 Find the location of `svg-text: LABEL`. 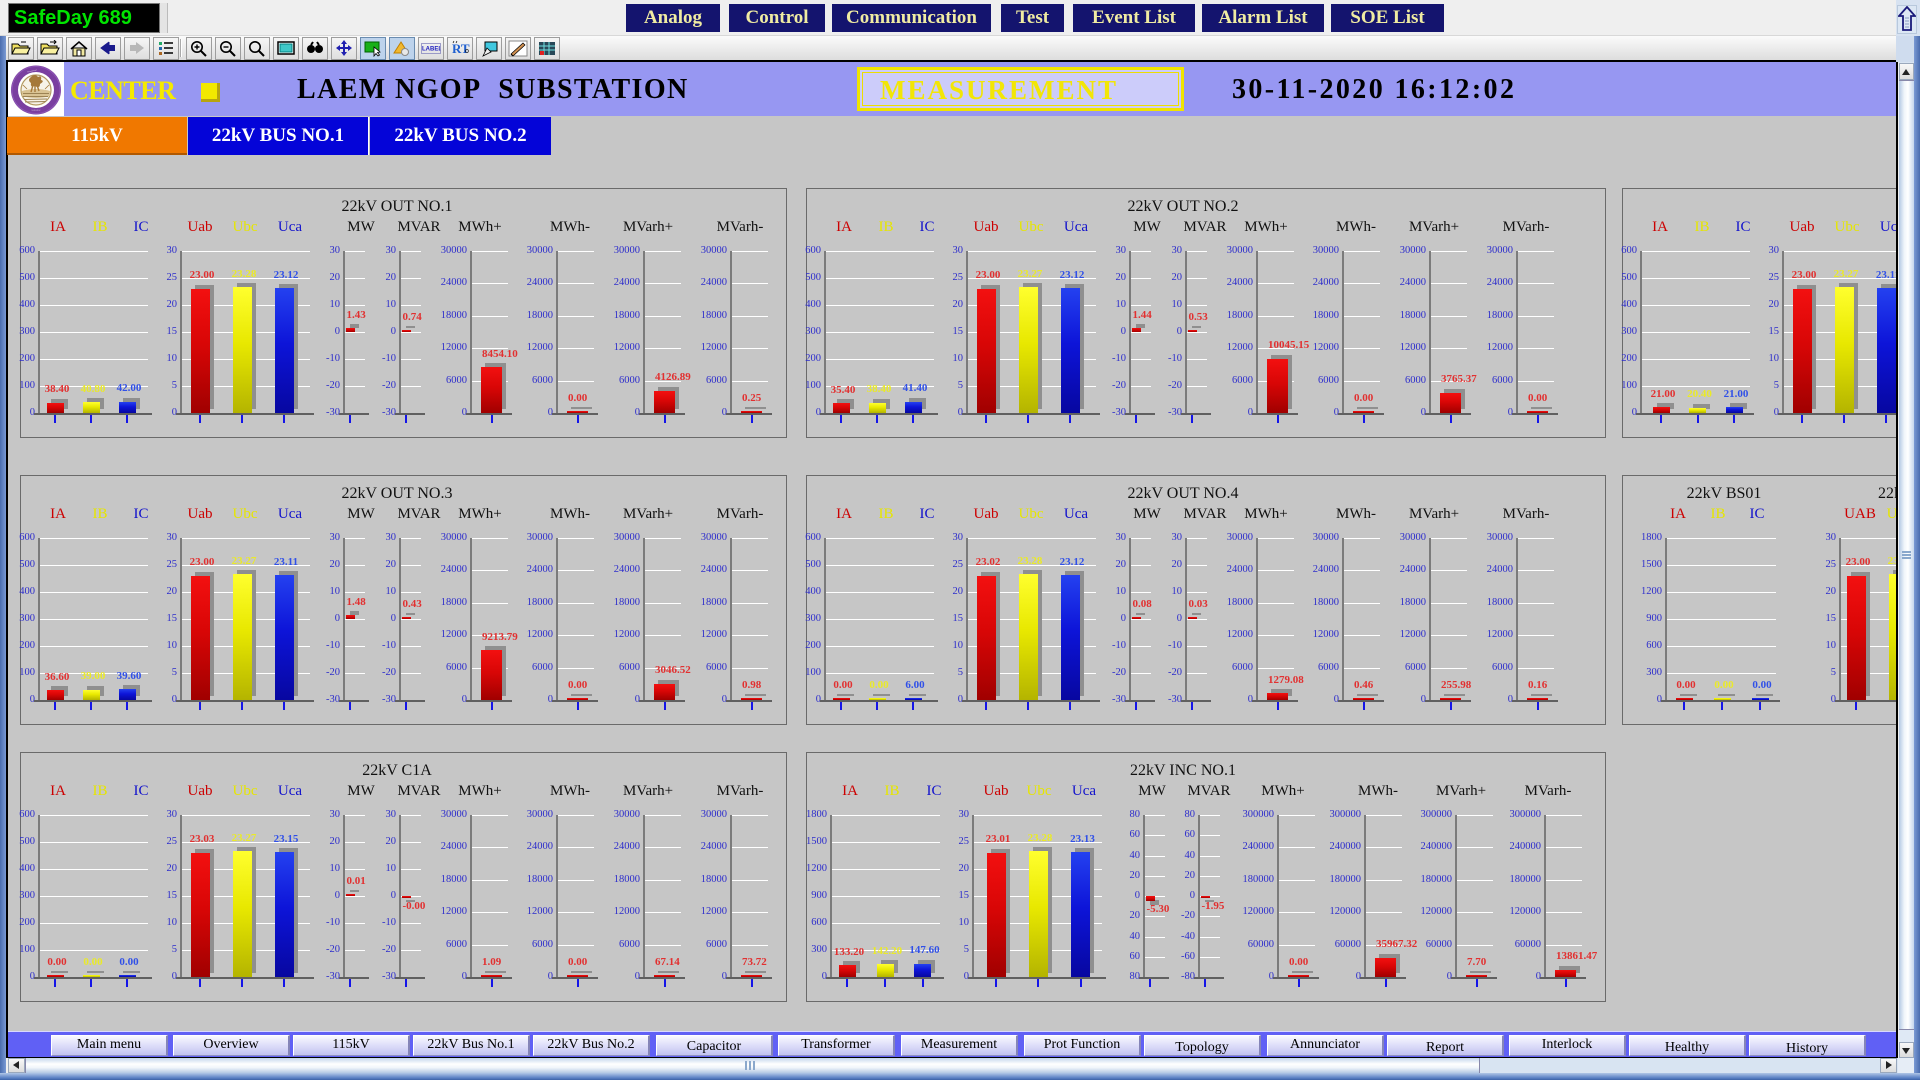

svg-text: LABEL is located at coordinates (431, 50).